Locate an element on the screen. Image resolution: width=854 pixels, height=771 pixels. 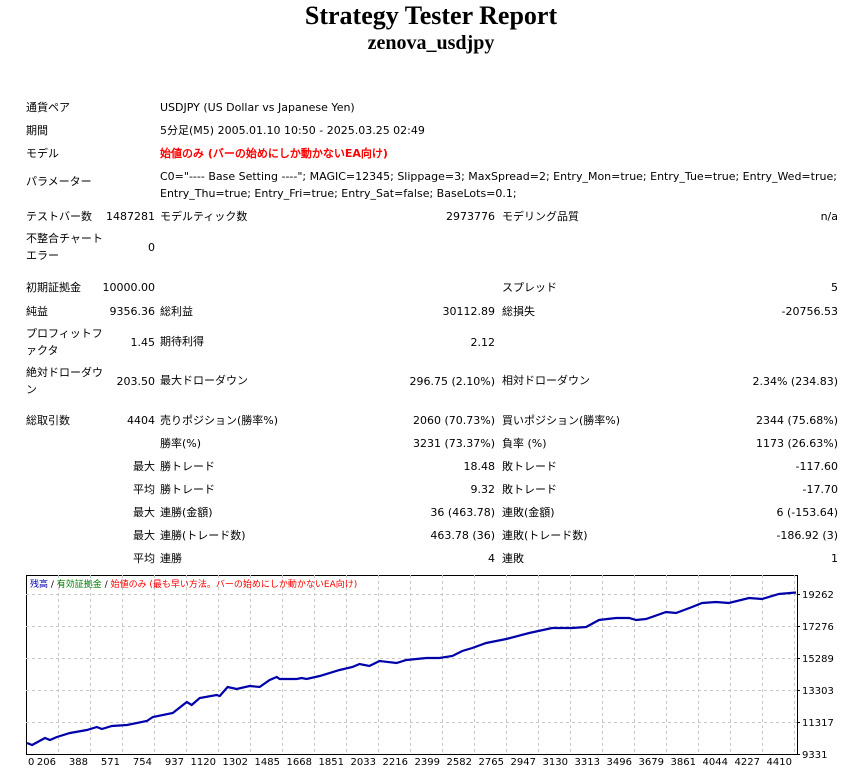
quality-value: n/a is located at coordinates (829, 216).